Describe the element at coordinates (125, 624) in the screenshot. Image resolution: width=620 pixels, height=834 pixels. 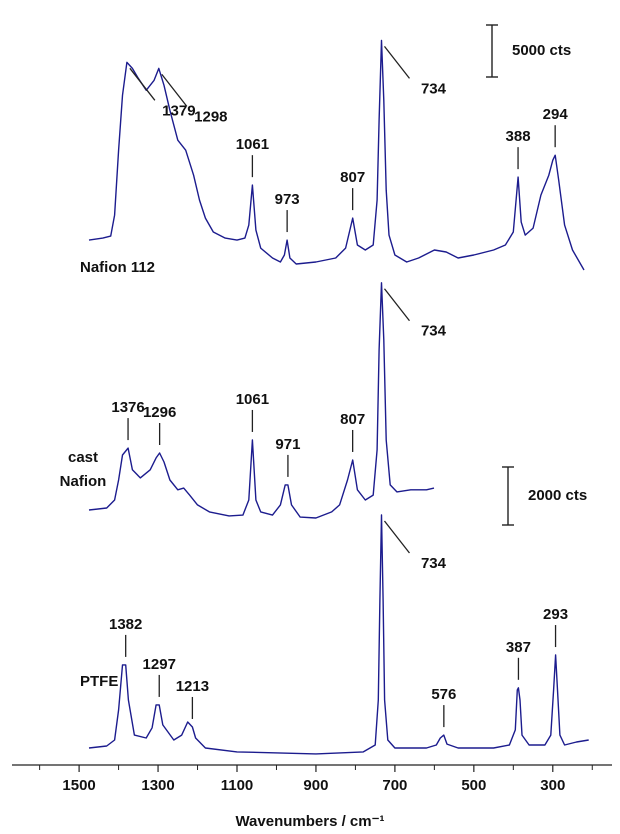
I see `peak-label: 1382` at that location.